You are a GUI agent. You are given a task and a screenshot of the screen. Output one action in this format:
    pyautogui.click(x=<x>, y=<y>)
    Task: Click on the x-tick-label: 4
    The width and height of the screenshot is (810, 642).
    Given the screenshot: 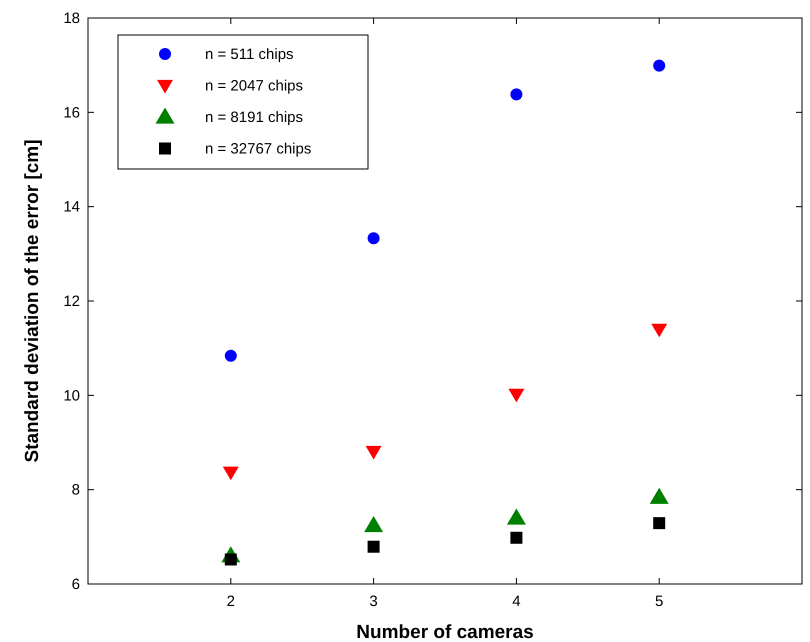 What is the action you would take?
    pyautogui.click(x=516, y=601)
    